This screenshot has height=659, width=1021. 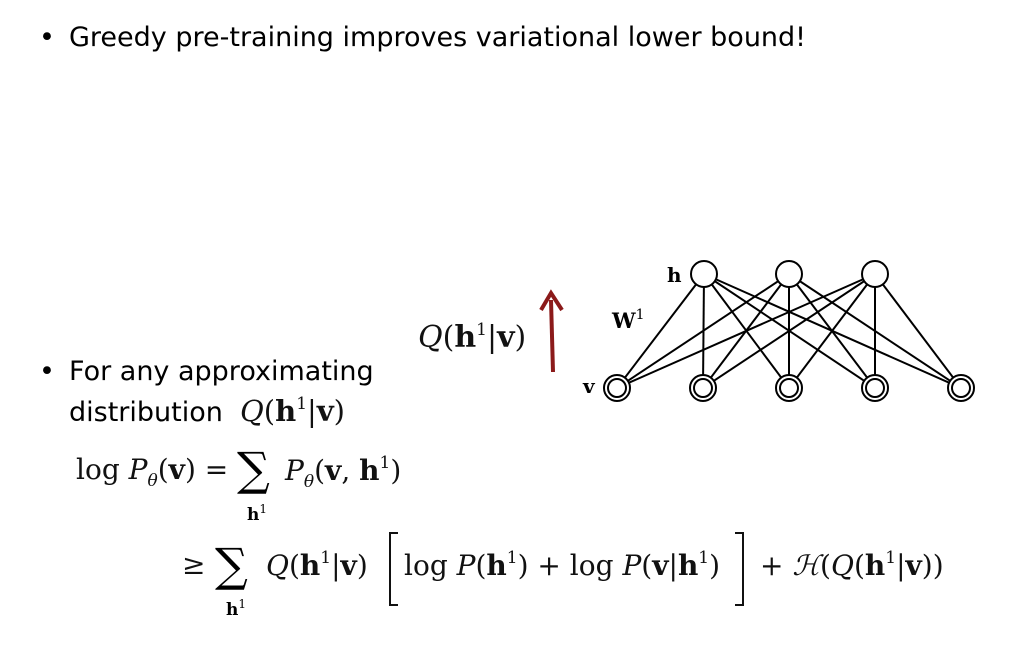 What do you see at coordinates (562, 565) in the screenshot?
I see `equation-bracket-content: log P(h1) + log P(v|h1)` at bounding box center [562, 565].